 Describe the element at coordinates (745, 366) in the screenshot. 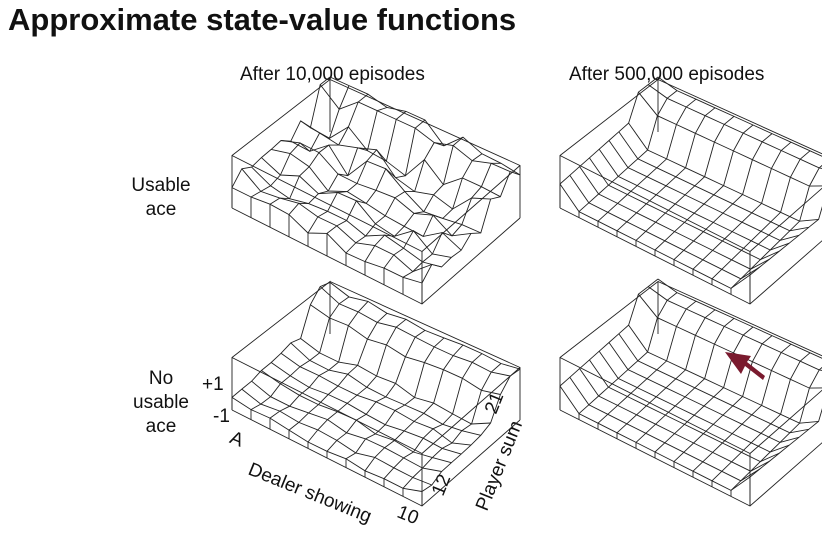

I see `arrow-icon` at that location.